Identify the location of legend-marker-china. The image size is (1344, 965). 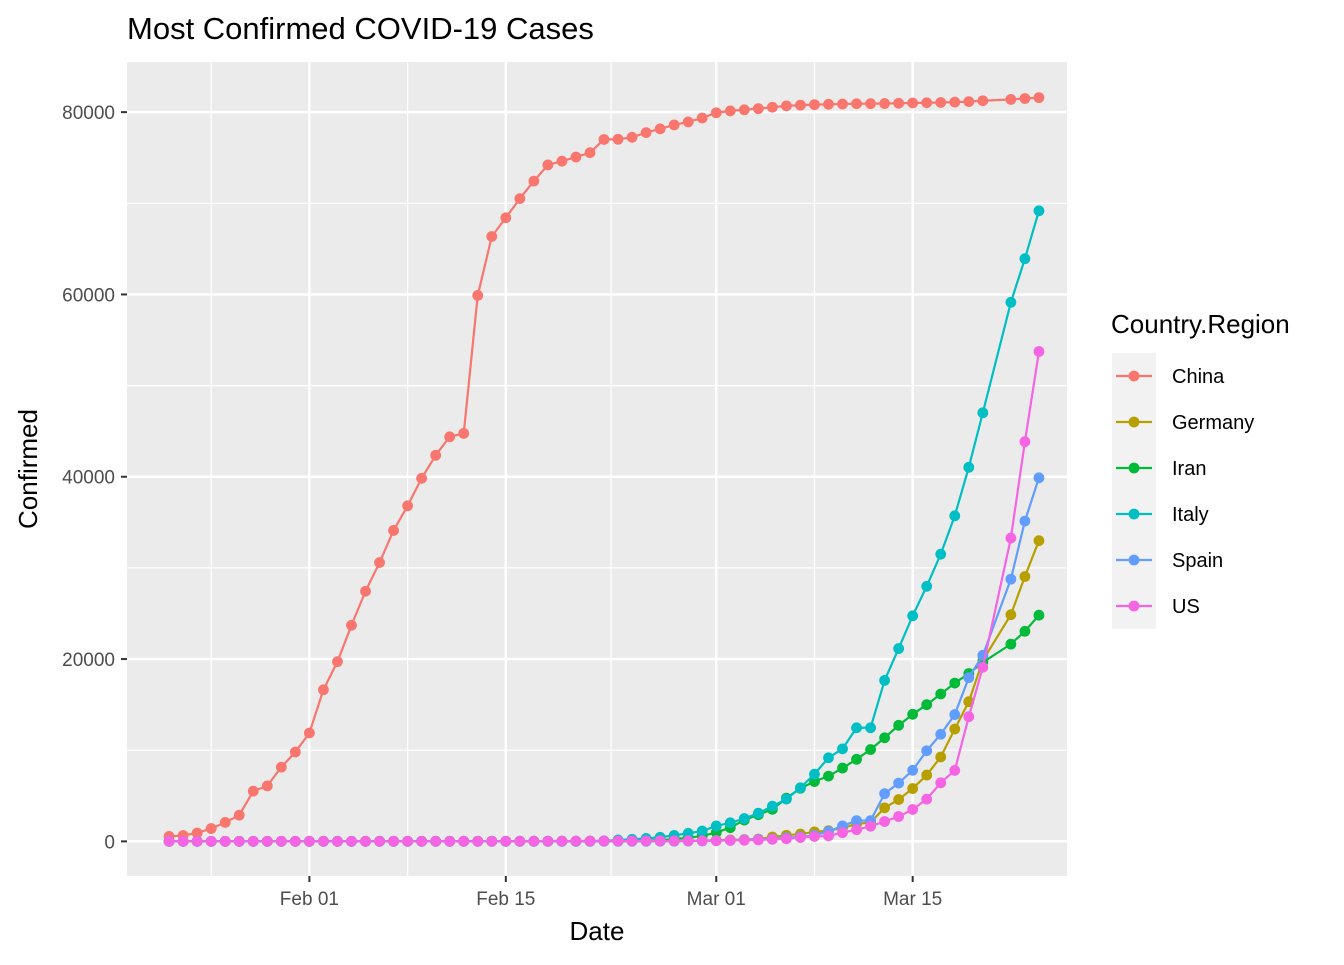
(1134, 376).